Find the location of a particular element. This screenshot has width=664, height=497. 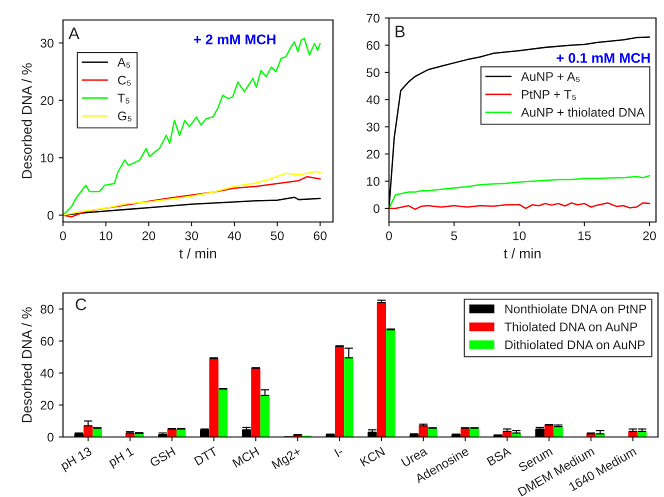

x-tick-label: 5 is located at coordinates (454, 235).